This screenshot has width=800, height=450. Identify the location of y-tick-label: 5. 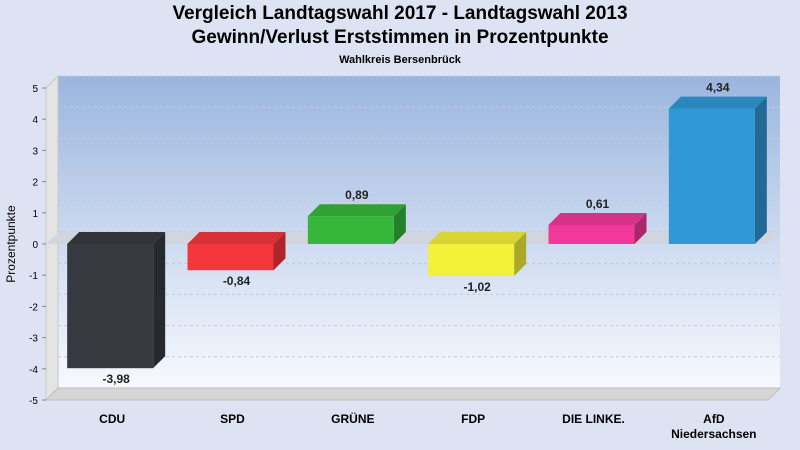
(35, 89).